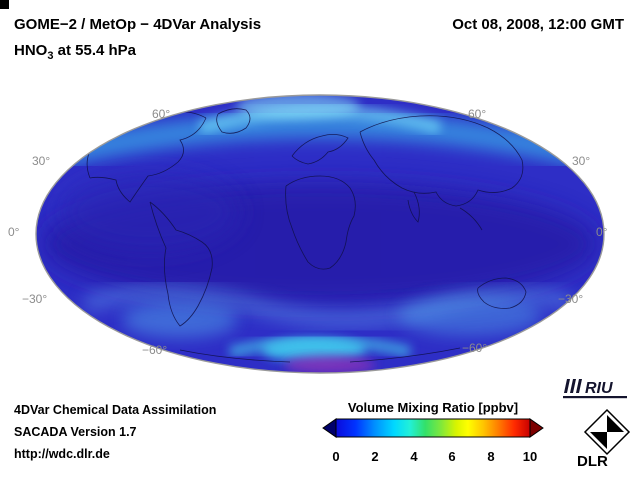 The width and height of the screenshot is (640, 480). I want to click on lat-label-left-60: 60°, so click(161, 114).